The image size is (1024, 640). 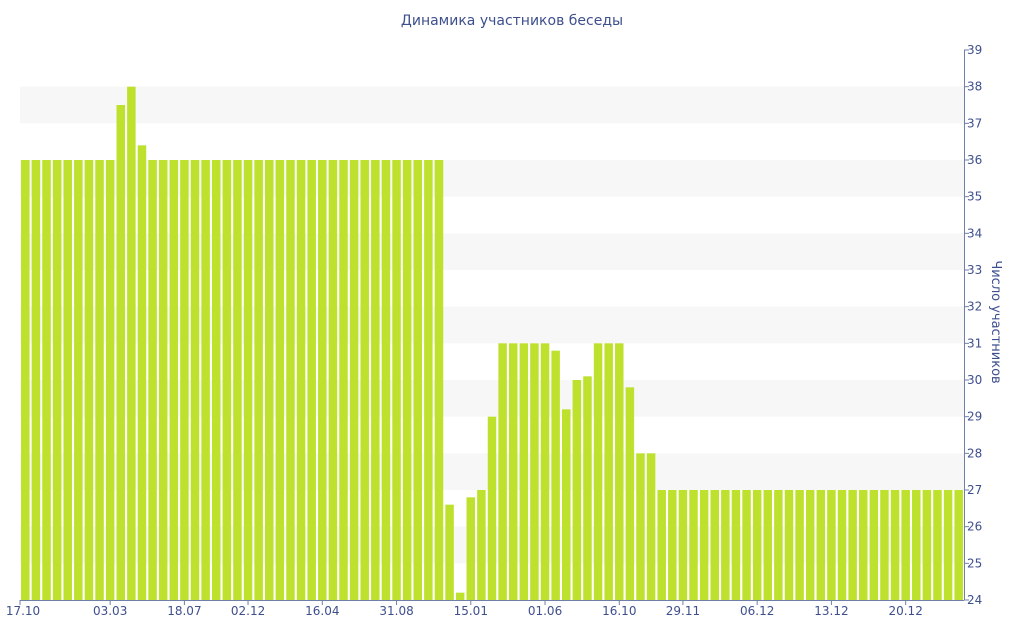 What do you see at coordinates (471, 611) in the screenshot?
I see `x-tick-label: 15.01` at bounding box center [471, 611].